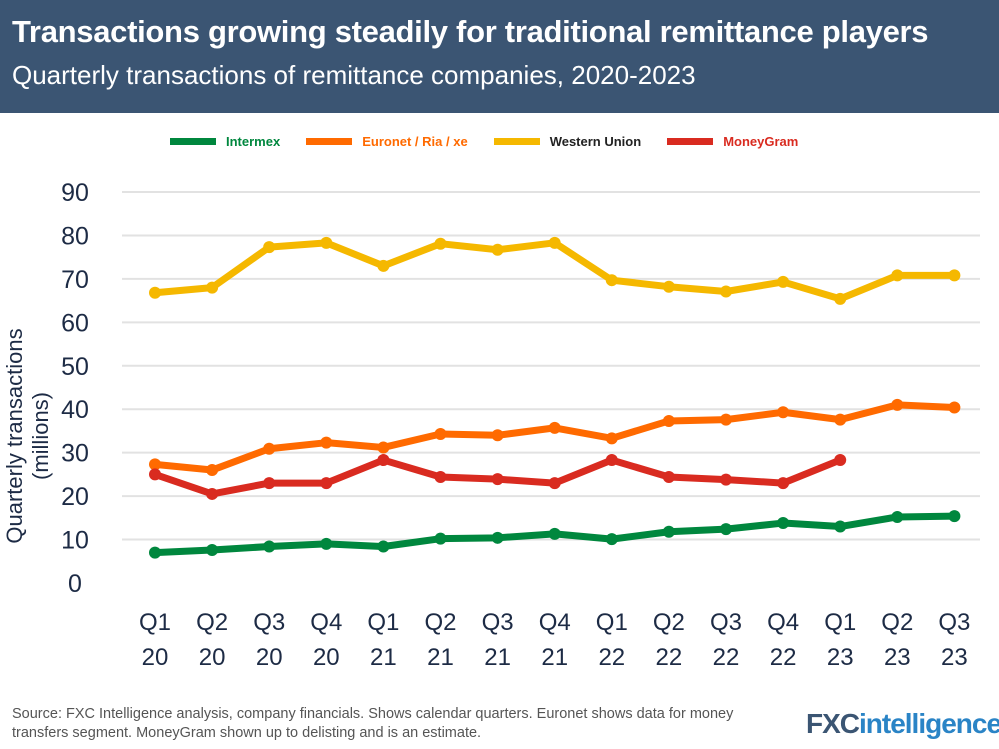 The height and width of the screenshot is (749, 999). I want to click on legend-label: Intermex, so click(253, 141).